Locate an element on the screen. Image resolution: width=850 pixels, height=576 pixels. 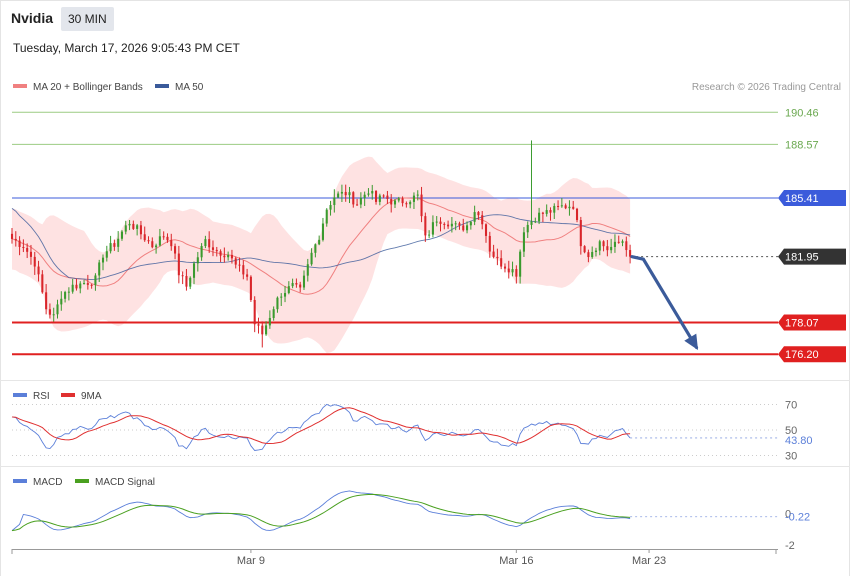
macd-last-label: -0.22 is located at coordinates (797, 518).